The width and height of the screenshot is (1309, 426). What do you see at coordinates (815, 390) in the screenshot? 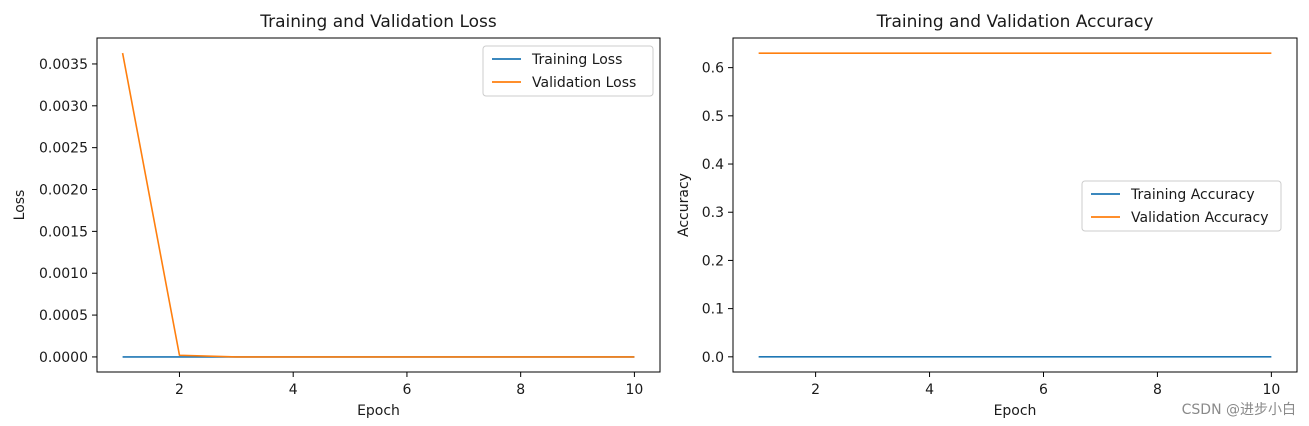
I see `accuracy-x-tick-label: 2` at bounding box center [815, 390].